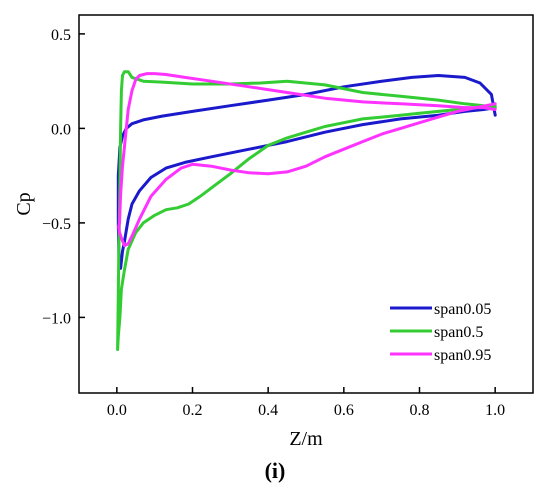  Describe the element at coordinates (61, 129) in the screenshot. I see `y-tick-label: 0.0` at that location.